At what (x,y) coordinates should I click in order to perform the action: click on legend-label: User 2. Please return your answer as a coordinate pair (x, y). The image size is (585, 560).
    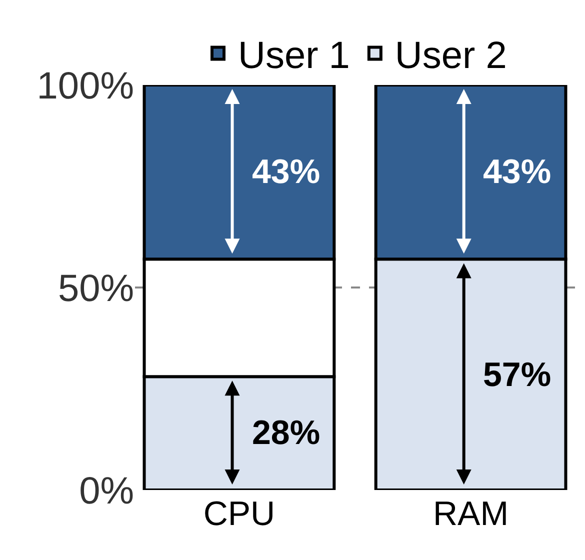
    Looking at the image, I should click on (450, 56).